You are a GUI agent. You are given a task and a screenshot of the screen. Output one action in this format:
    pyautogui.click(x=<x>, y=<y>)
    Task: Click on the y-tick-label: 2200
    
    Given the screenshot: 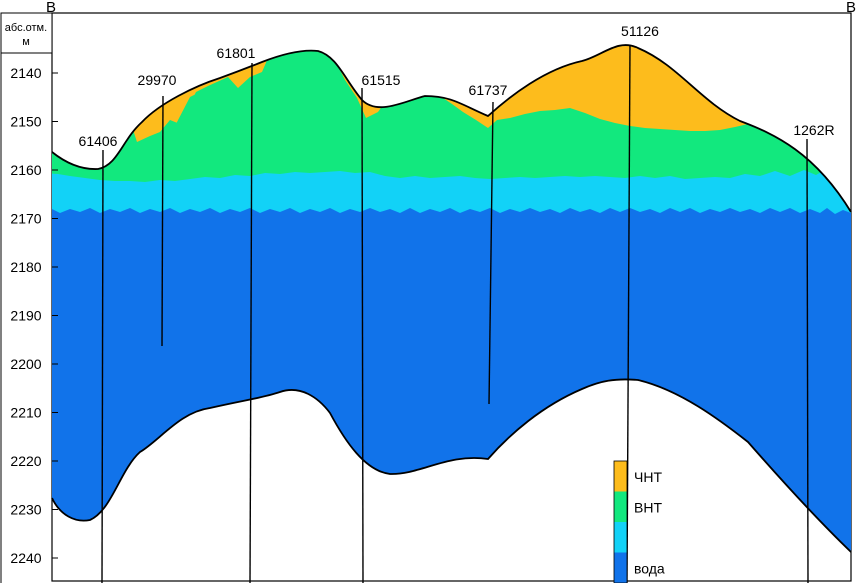 What is the action you would take?
    pyautogui.click(x=25, y=364)
    